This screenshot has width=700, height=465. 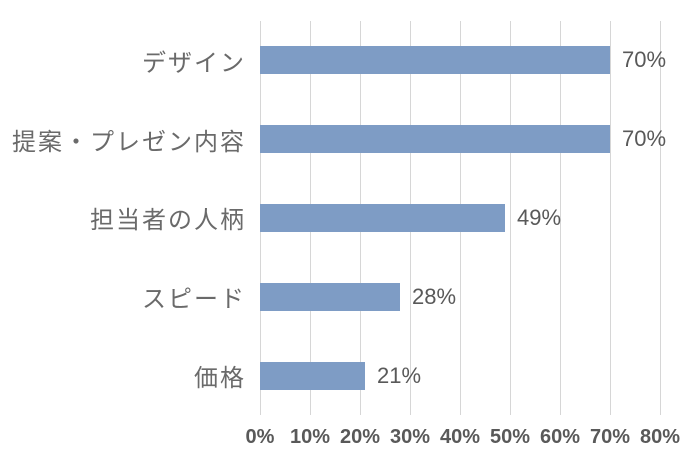 I want to click on x-tick-label: 20%, so click(x=360, y=437).